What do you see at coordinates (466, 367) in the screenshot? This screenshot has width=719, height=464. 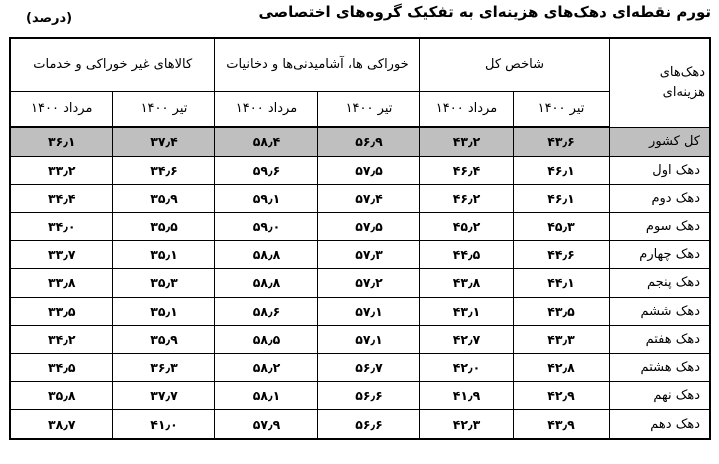 I see `cell-value: ۴۲٫۰` at bounding box center [466, 367].